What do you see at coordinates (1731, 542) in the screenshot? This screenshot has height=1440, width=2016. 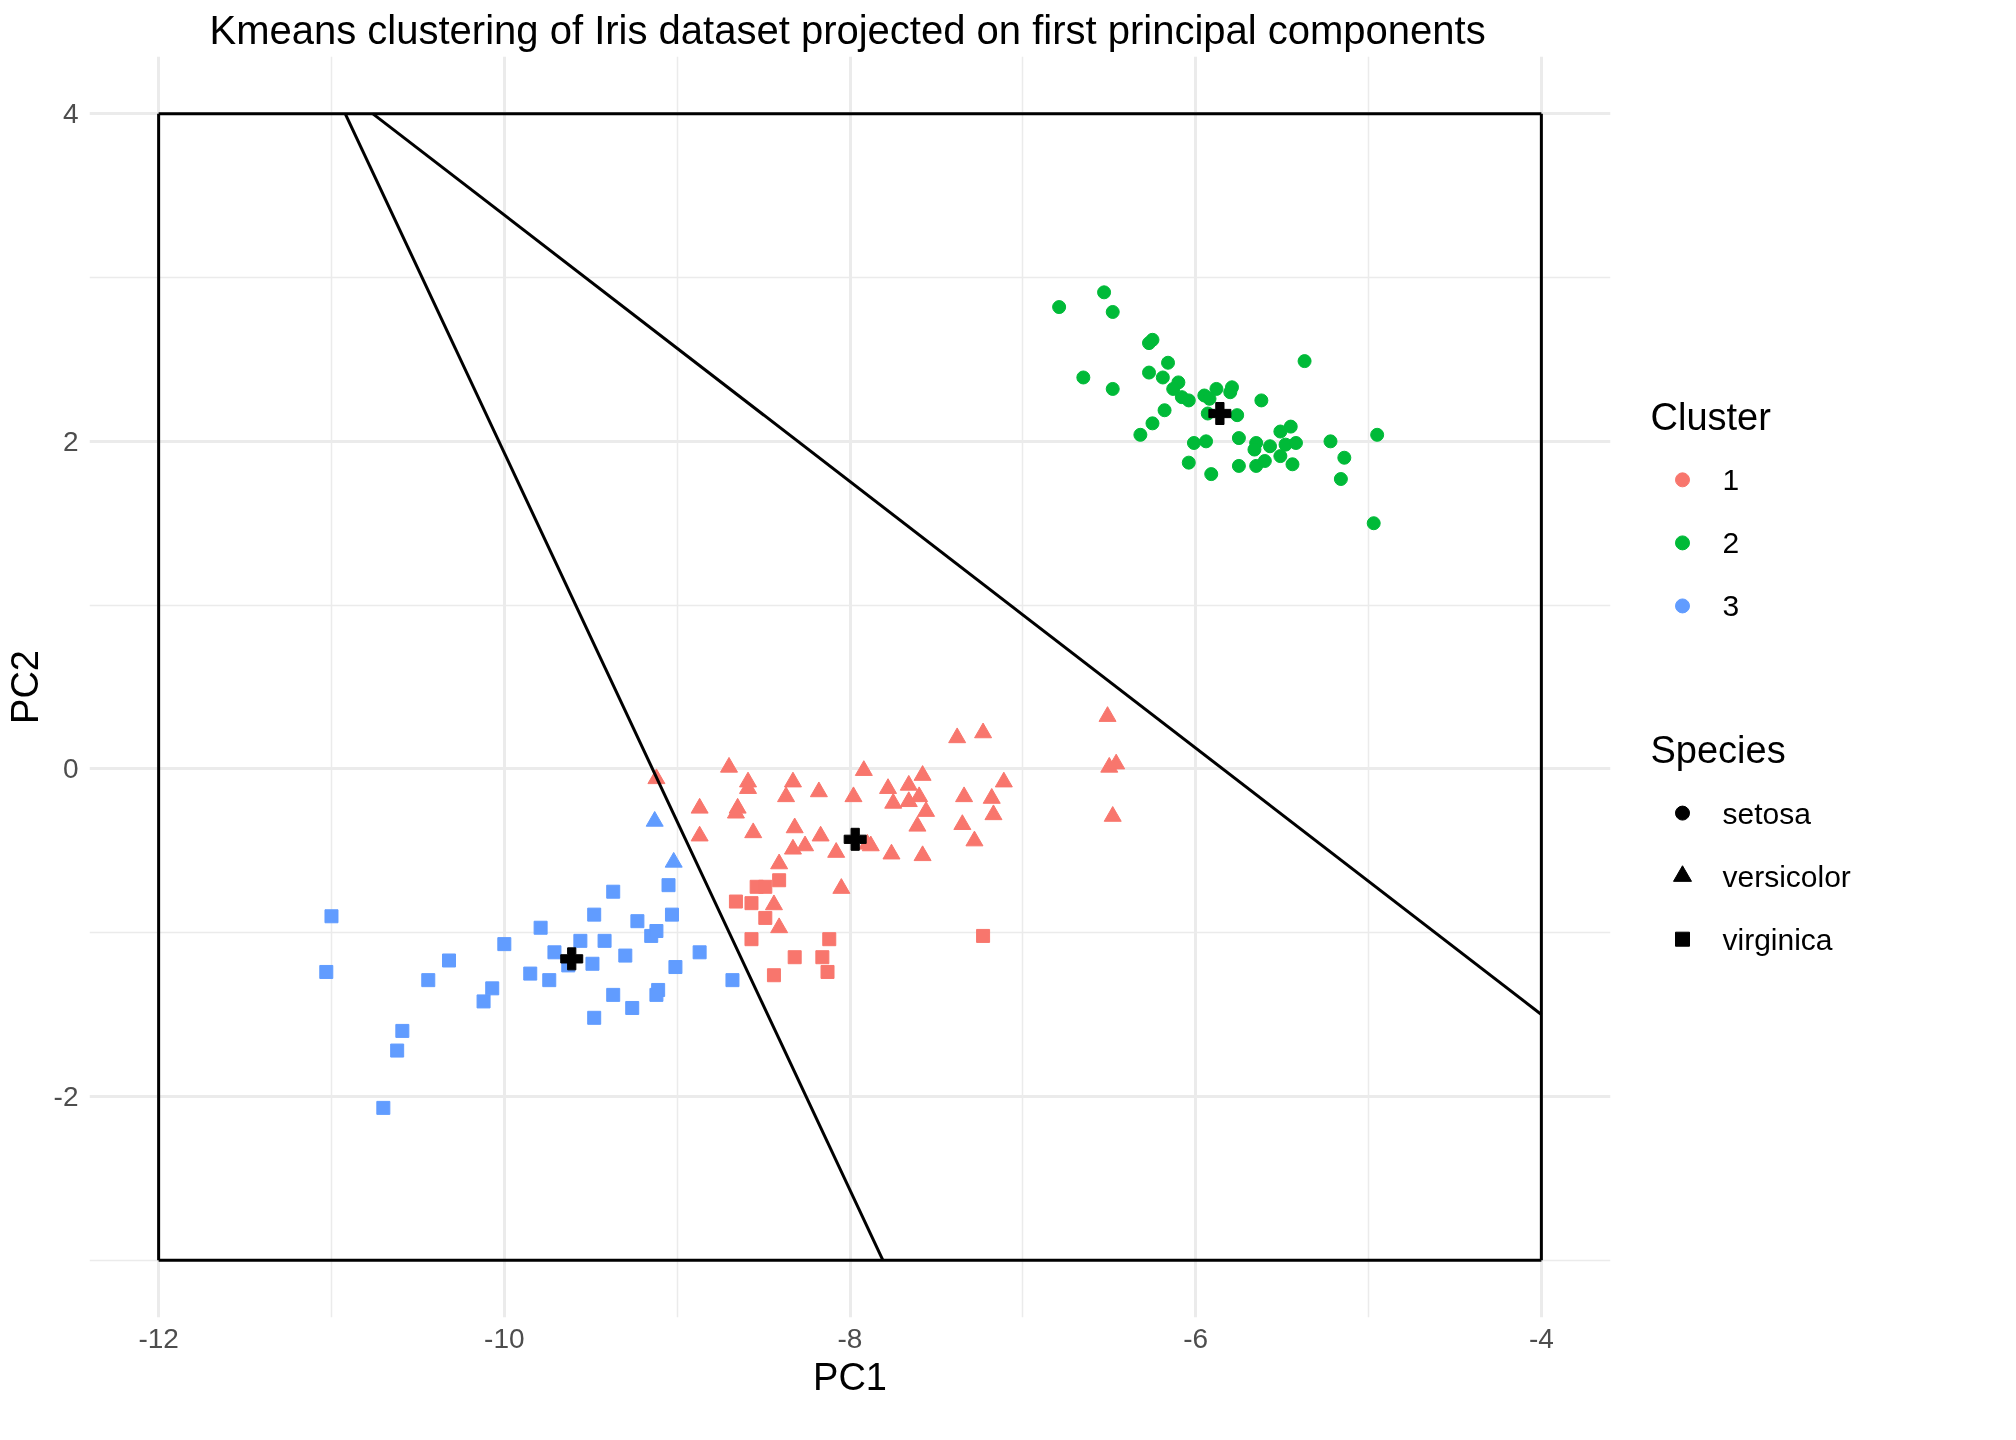 I see `legend-label: 2` at bounding box center [1731, 542].